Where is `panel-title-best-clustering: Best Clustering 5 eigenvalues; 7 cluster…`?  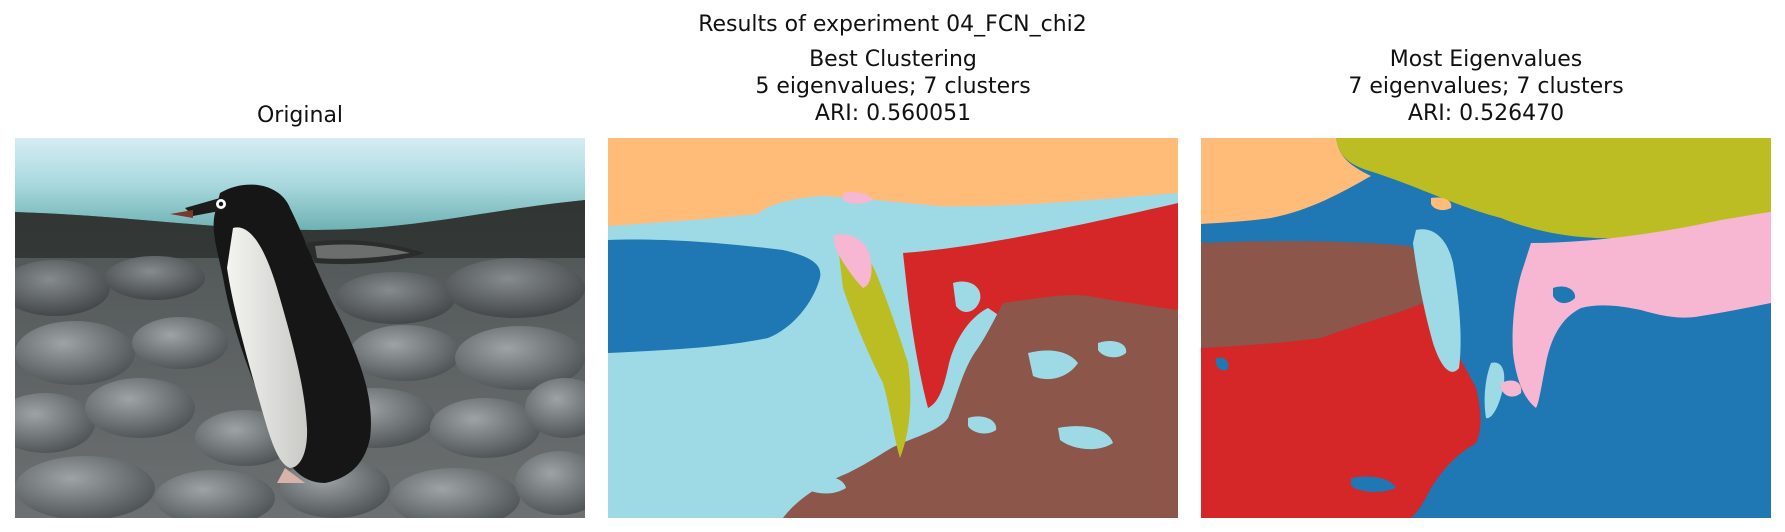 panel-title-best-clustering: Best Clustering 5 eigenvalues; 7 cluster… is located at coordinates (893, 86).